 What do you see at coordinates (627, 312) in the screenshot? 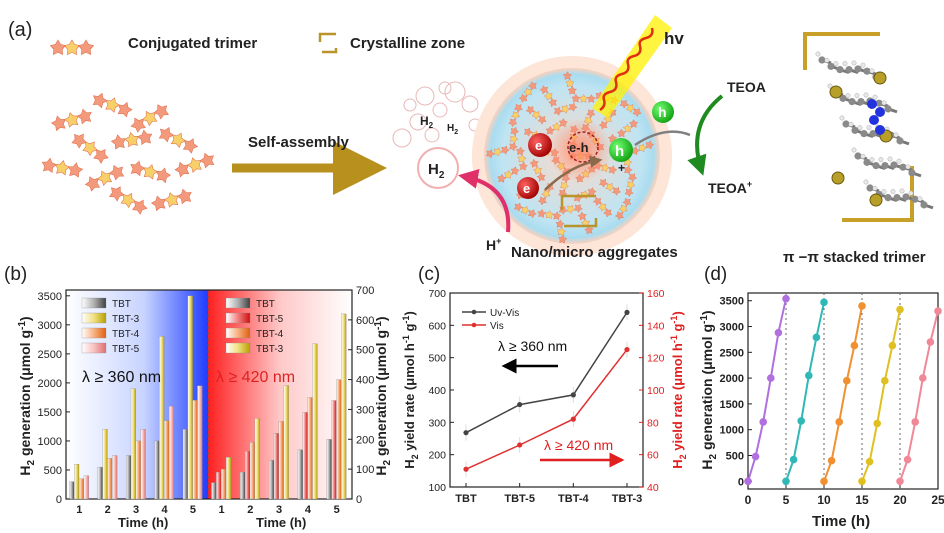
I see `point-uv-vis` at bounding box center [627, 312].